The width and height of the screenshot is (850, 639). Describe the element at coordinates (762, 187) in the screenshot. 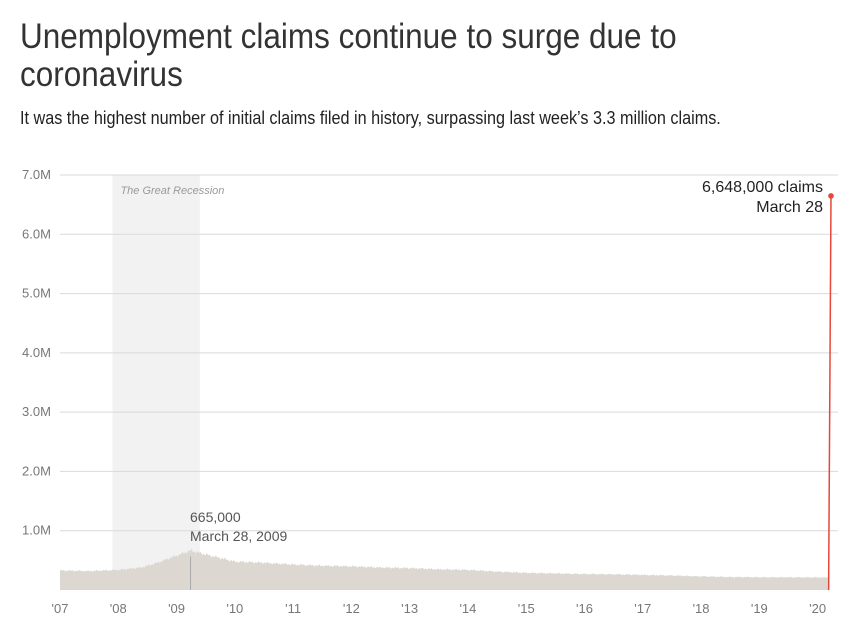

I see `spike-value-label: 6,648,000 claims` at that location.